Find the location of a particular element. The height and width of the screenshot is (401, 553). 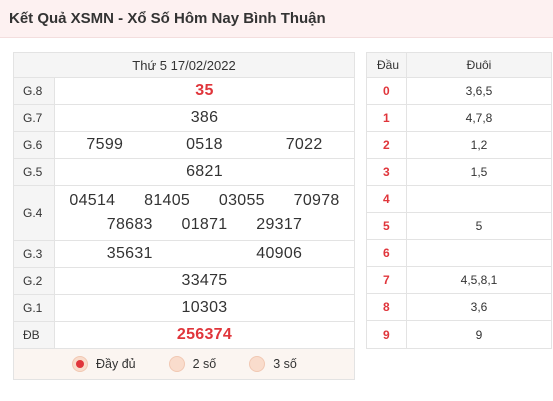

loto-tail: 9 is located at coordinates (479, 334).